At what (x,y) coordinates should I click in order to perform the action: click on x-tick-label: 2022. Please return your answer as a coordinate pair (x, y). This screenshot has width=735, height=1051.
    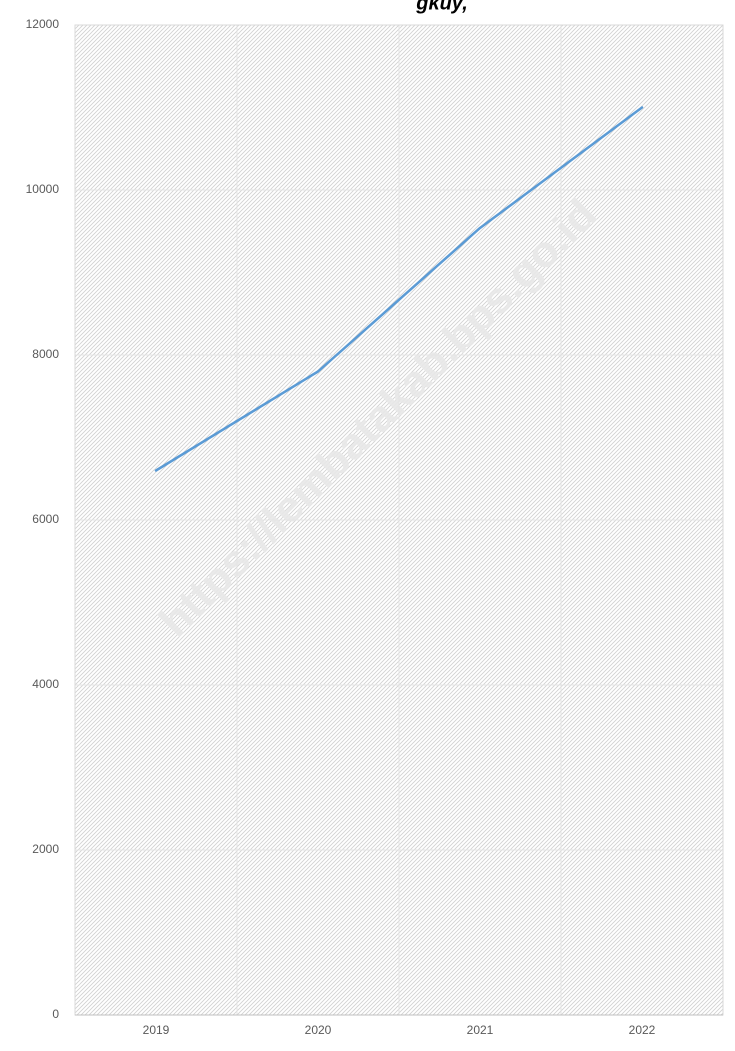
    Looking at the image, I should click on (642, 1030).